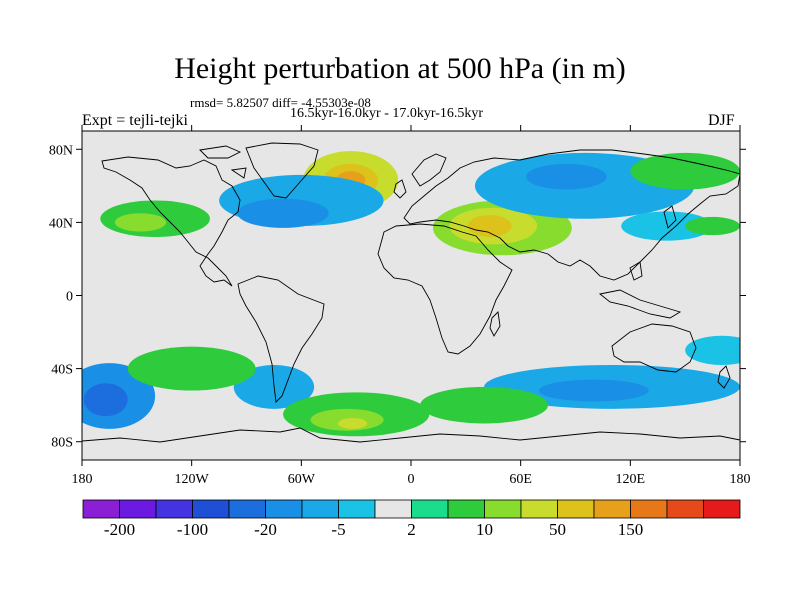 The height and width of the screenshot is (600, 800). Describe the element at coordinates (411, 479) in the screenshot. I see `x-tick-label: 0` at that location.